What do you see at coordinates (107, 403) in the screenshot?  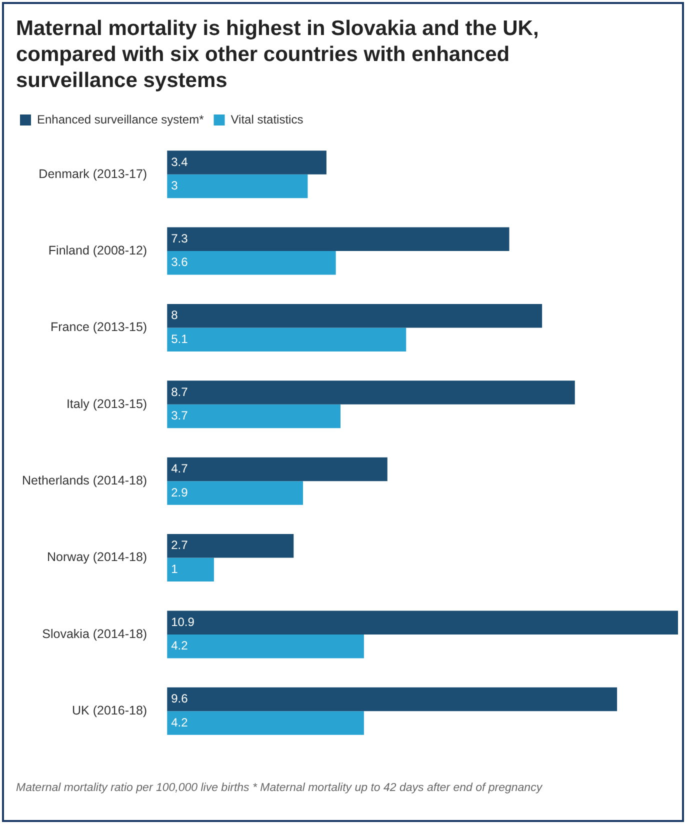 I see `y-tick-label: Italy (2013-15)` at bounding box center [107, 403].